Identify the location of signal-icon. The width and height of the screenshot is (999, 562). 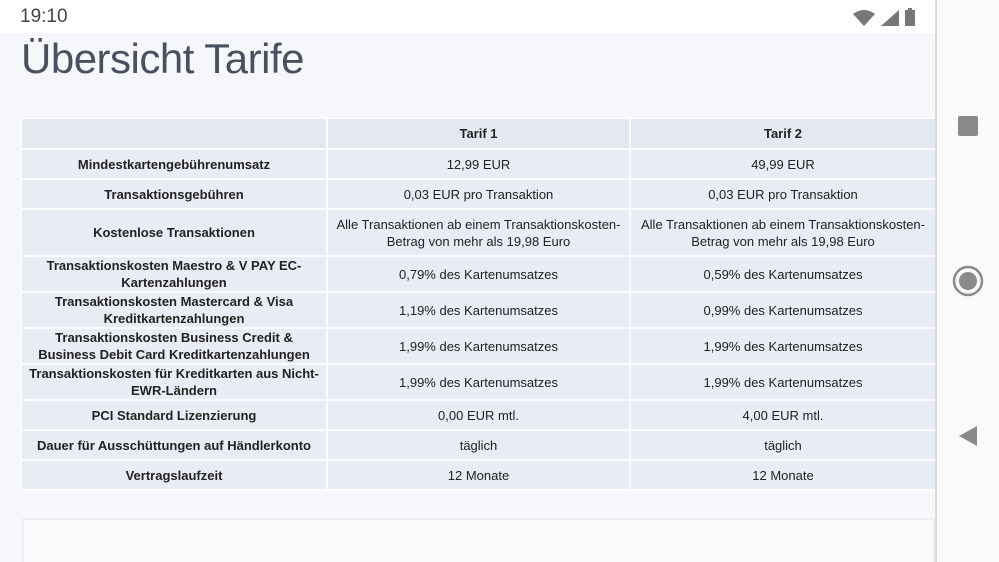
(890, 18).